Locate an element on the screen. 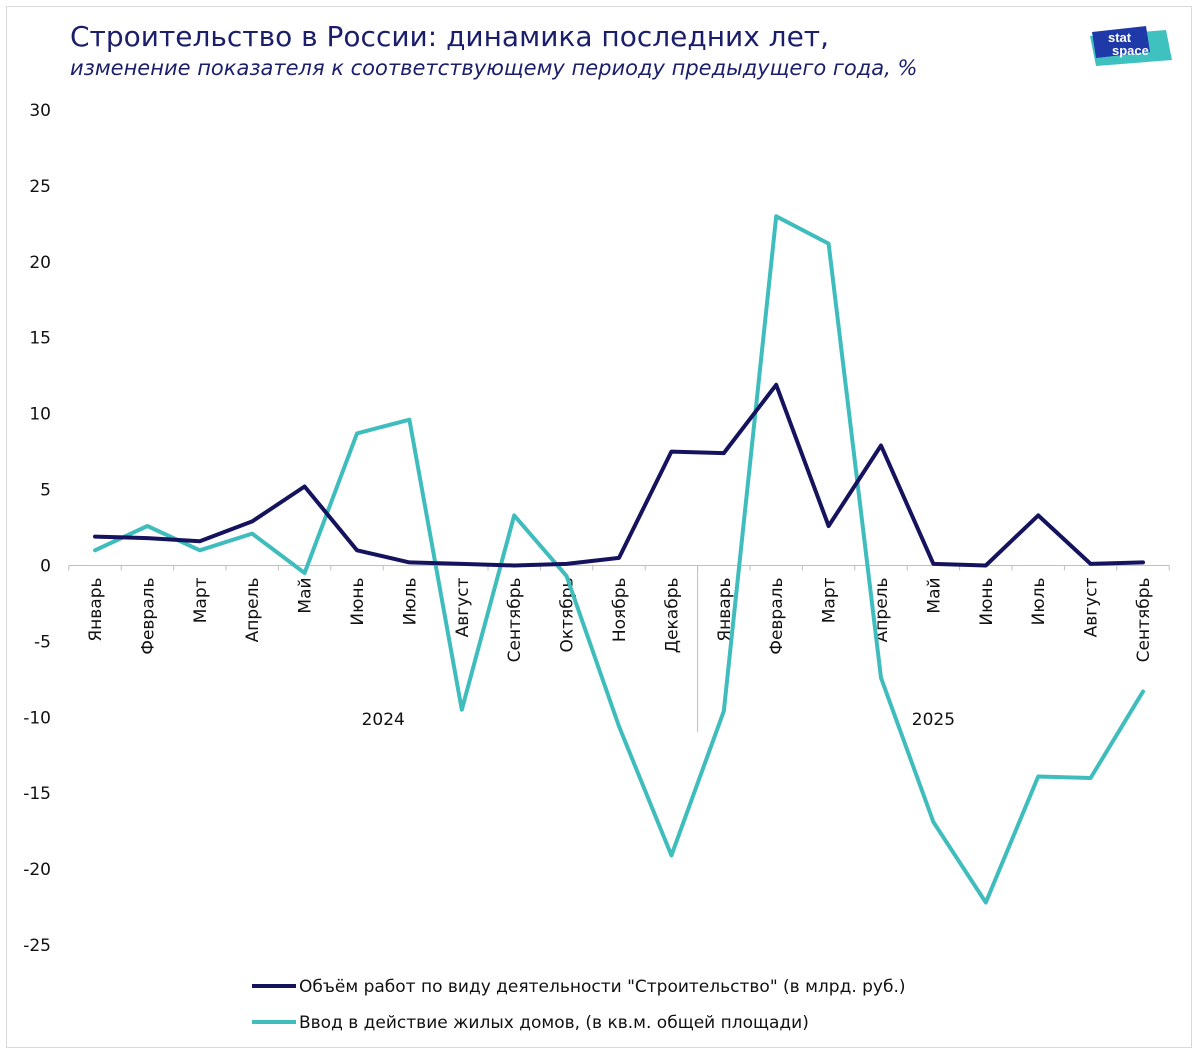 The width and height of the screenshot is (1200, 1056). y-tick-label: 30 is located at coordinates (40, 111).